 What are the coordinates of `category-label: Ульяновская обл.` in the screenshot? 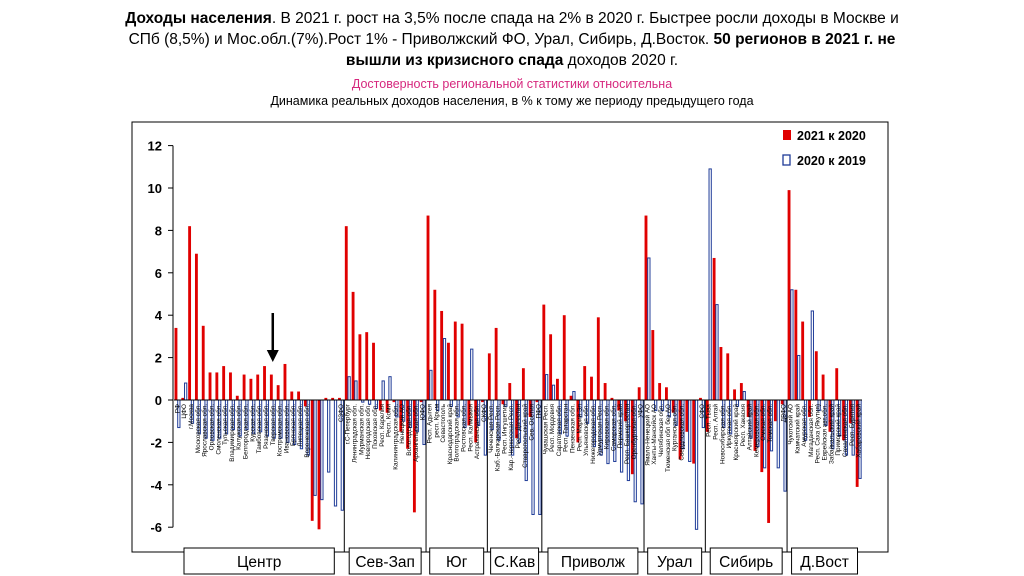 It's located at (586, 430).